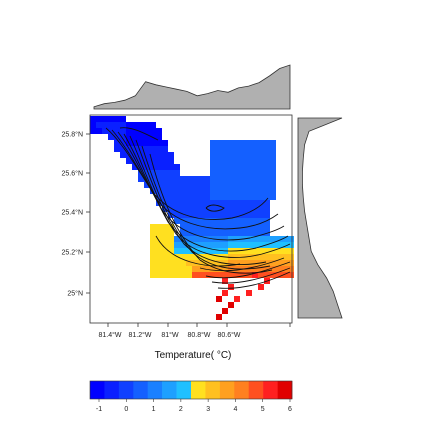 The image size is (434, 426). I want to click on top-marginal-area, so click(192, 87).